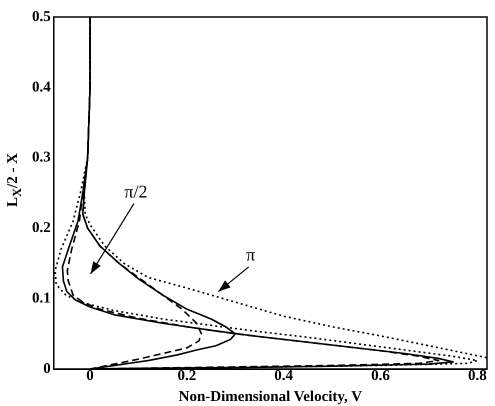 Image resolution: width=495 pixels, height=406 pixels. I want to click on y-tick-label: 0.1, so click(41, 298).